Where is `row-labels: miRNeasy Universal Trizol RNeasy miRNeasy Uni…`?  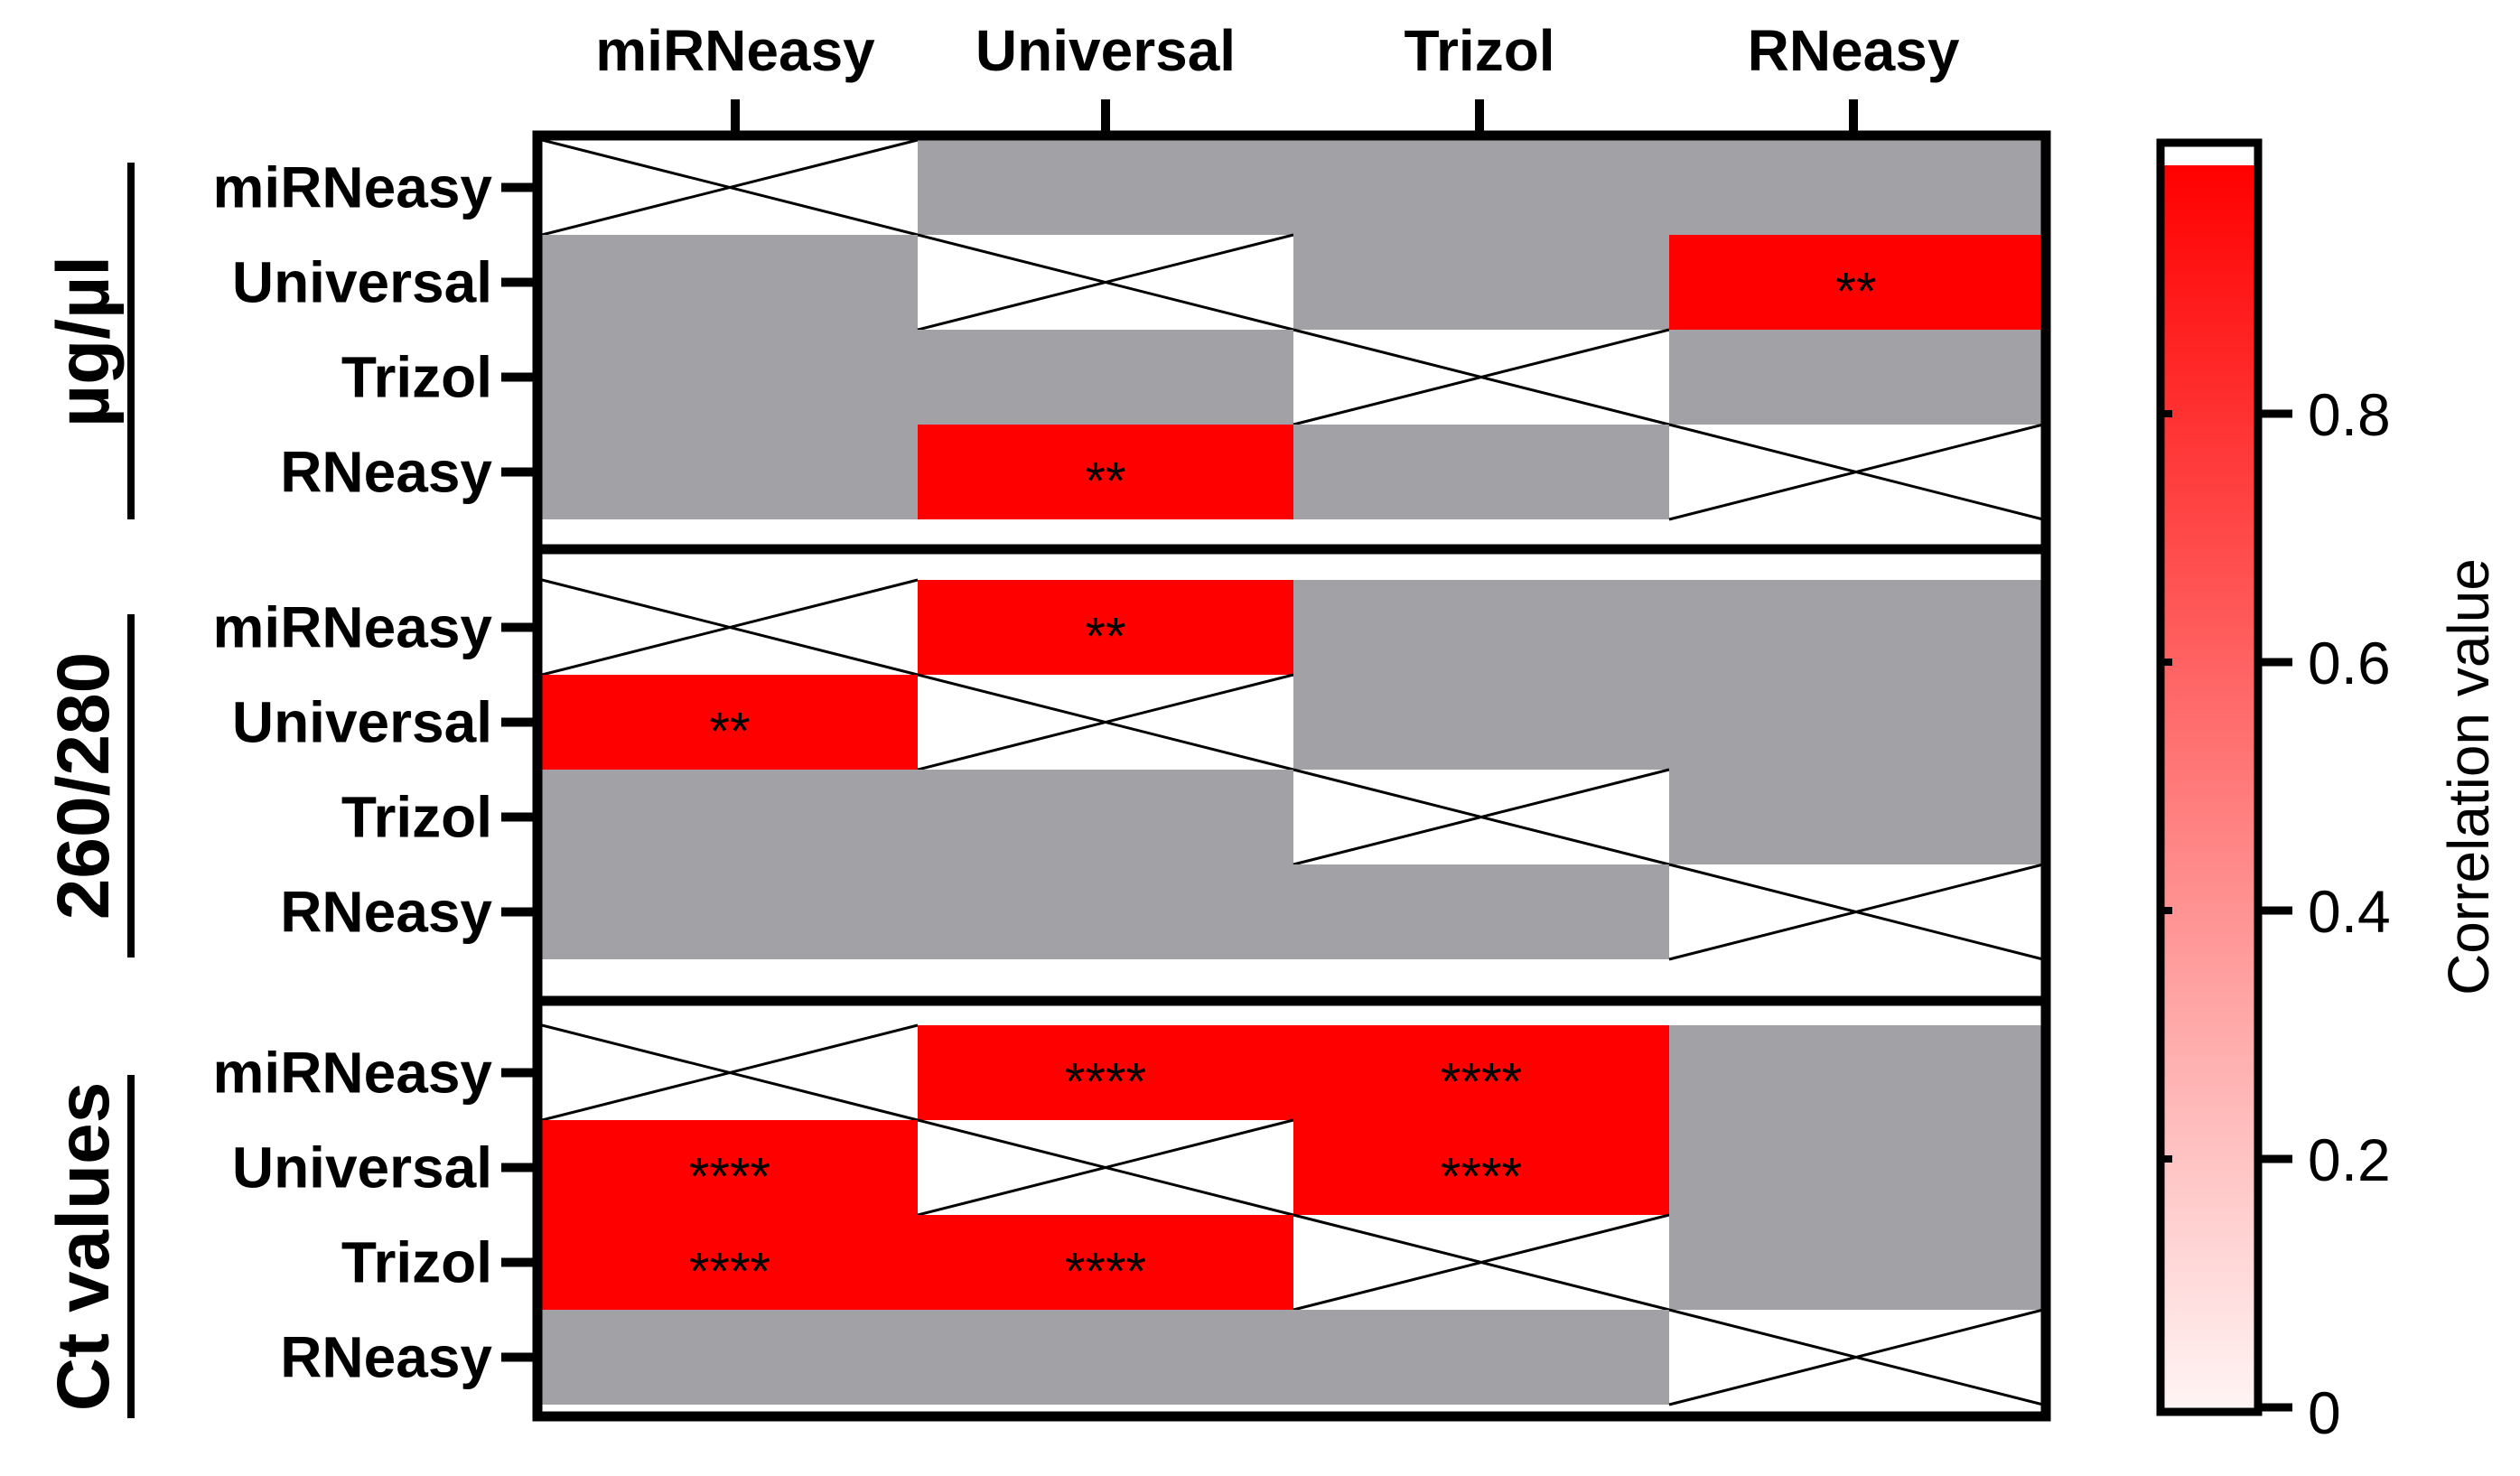
row-labels: miRNeasy Universal Trizol RNeasy miRNeasy Uni… is located at coordinates (374, 772).